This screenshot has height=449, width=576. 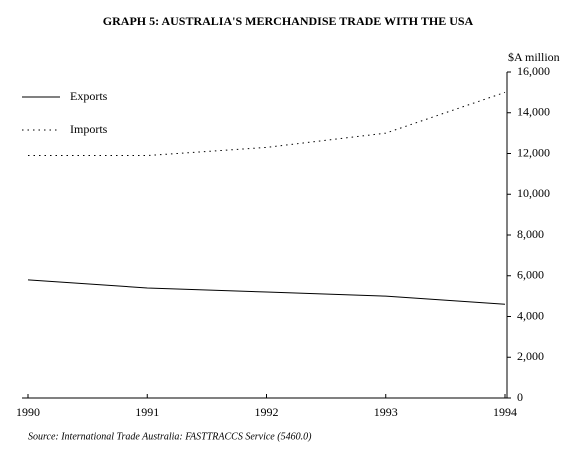 What do you see at coordinates (505, 412) in the screenshot?
I see `x-tick-label: 1994` at bounding box center [505, 412].